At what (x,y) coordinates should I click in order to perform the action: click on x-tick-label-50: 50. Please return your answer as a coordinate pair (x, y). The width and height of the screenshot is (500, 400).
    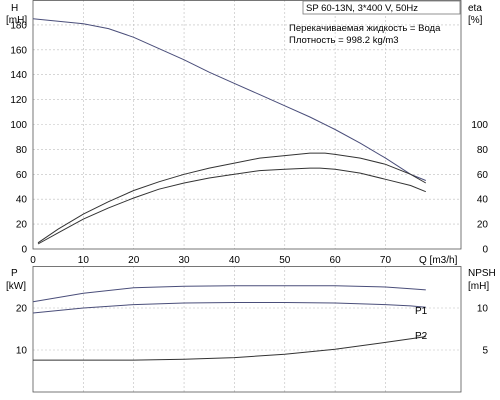
    Looking at the image, I should click on (285, 260).